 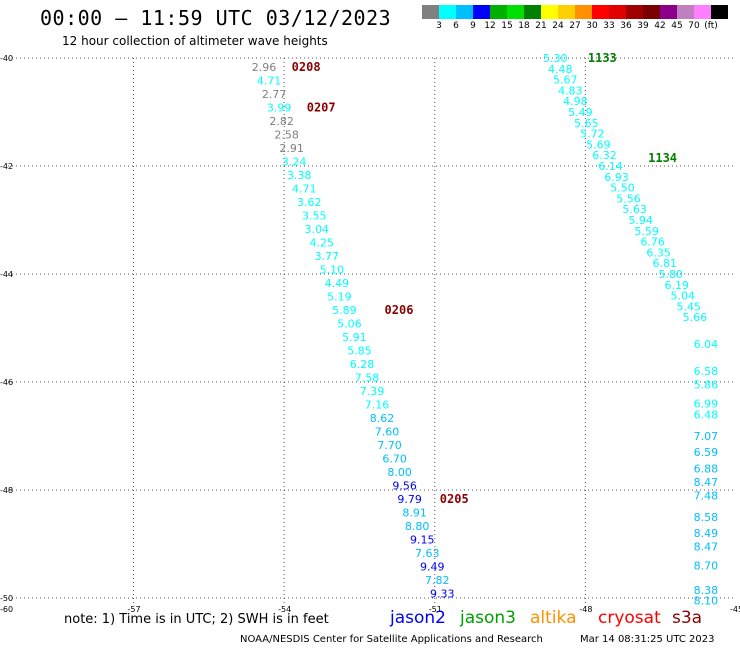 I want to click on swh-value-label: 5.04, so click(x=683, y=296).